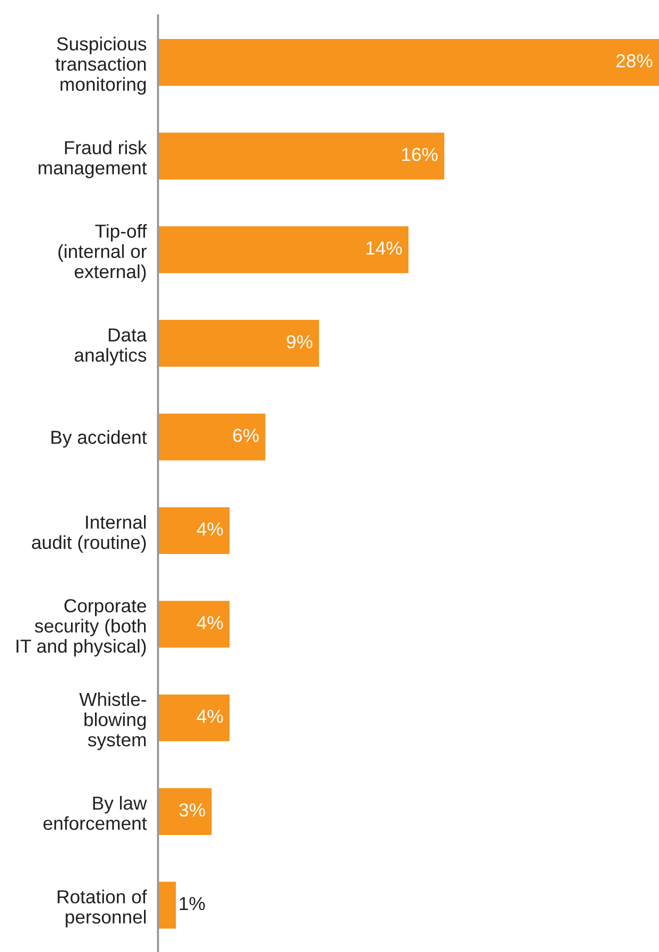  Describe the element at coordinates (192, 903) in the screenshot. I see `data-label: 1%` at that location.